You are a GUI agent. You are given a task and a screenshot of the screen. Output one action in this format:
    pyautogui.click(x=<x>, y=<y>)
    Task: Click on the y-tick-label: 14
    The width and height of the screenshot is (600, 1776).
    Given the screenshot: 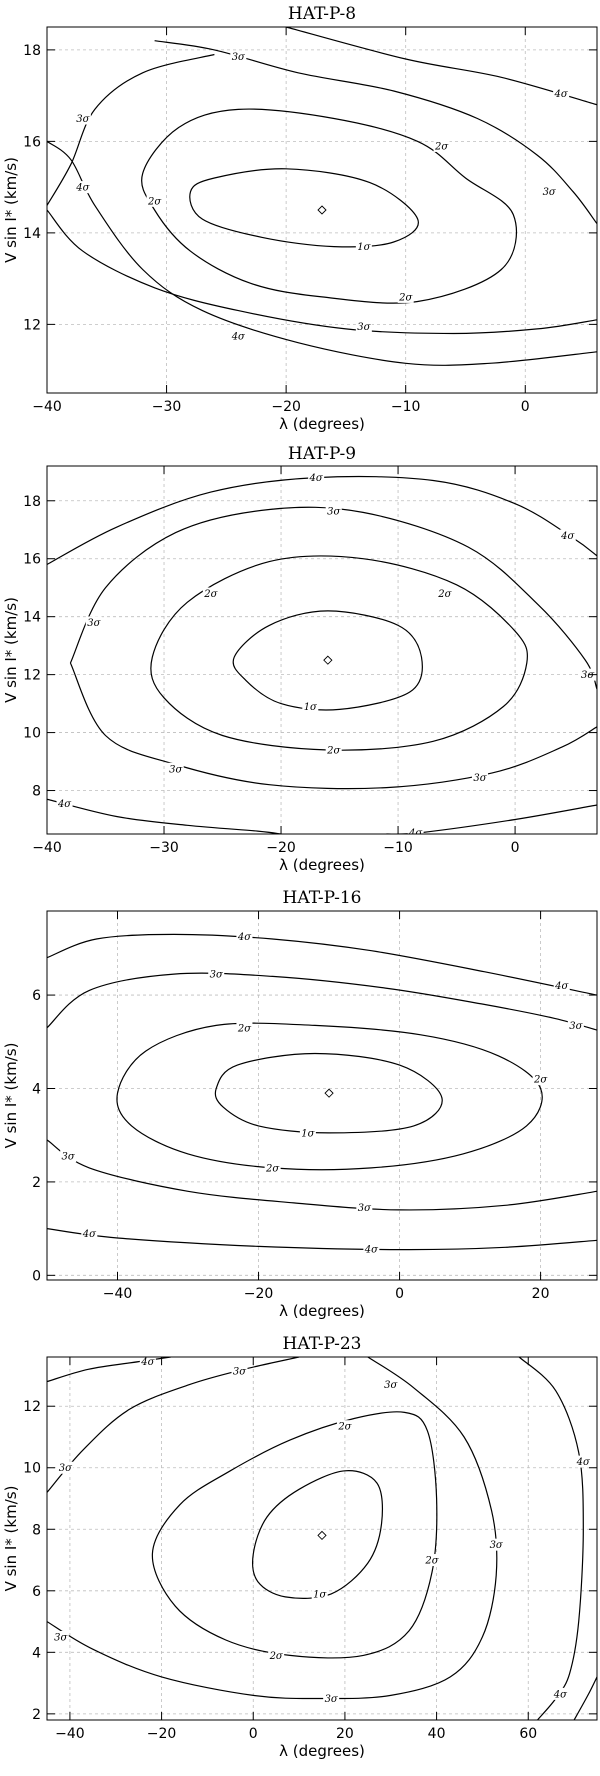 What is the action you would take?
    pyautogui.click(x=32, y=618)
    